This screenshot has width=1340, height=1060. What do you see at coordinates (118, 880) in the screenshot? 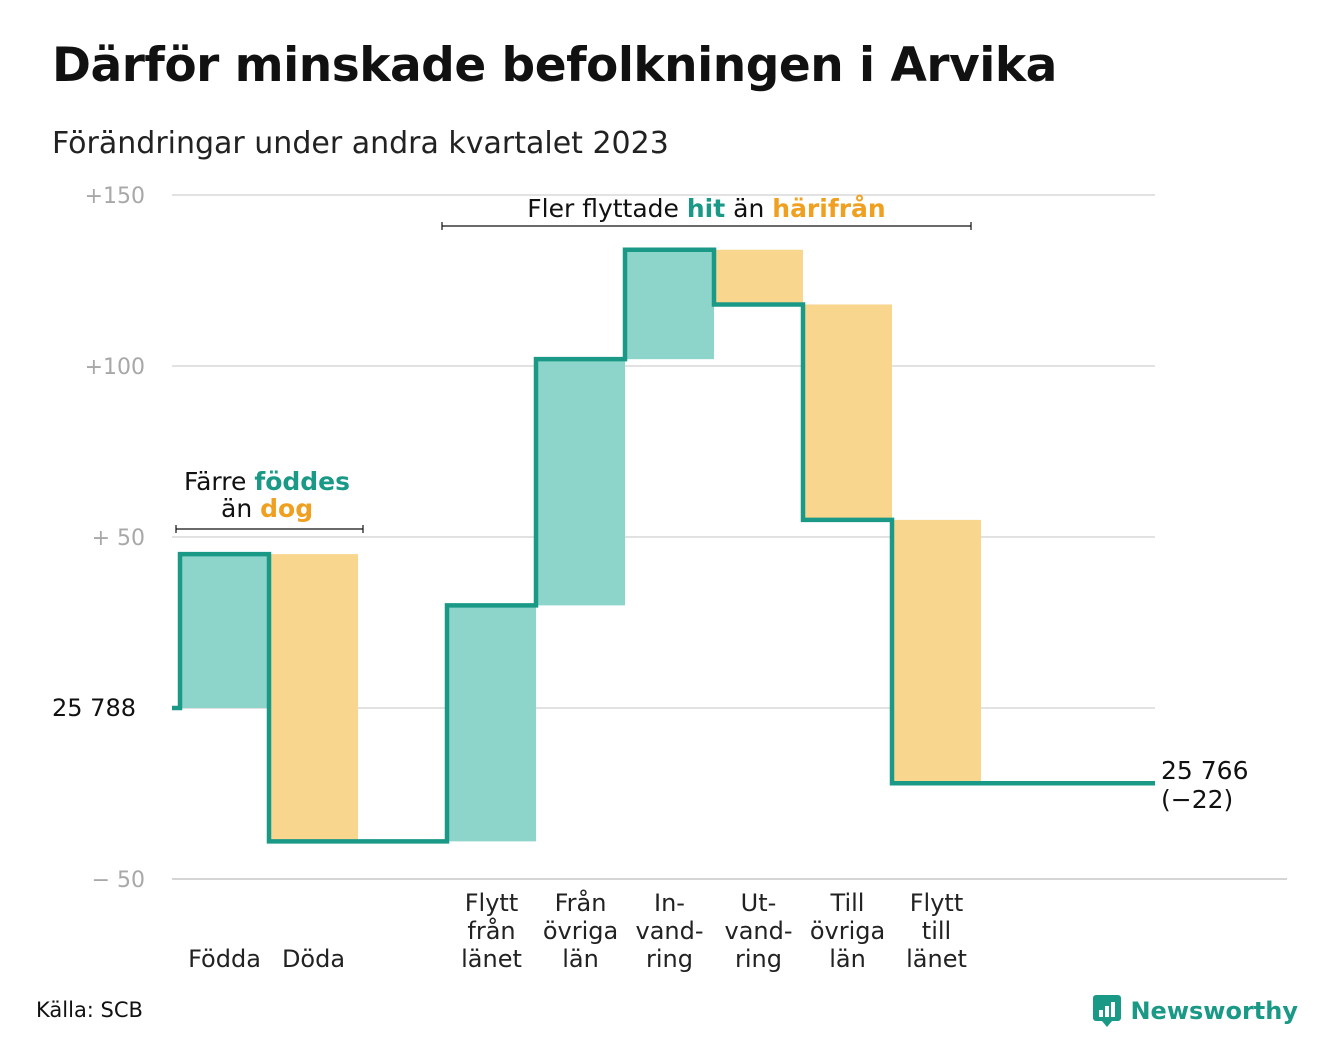
I see `y-tick-label: − 50` at bounding box center [118, 880].